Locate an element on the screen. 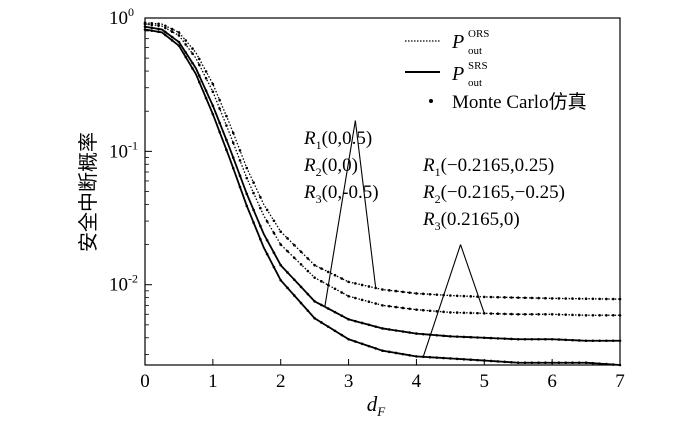  legend-label-monte-carlo: Monte Carlo仿真 is located at coordinates (519, 102).